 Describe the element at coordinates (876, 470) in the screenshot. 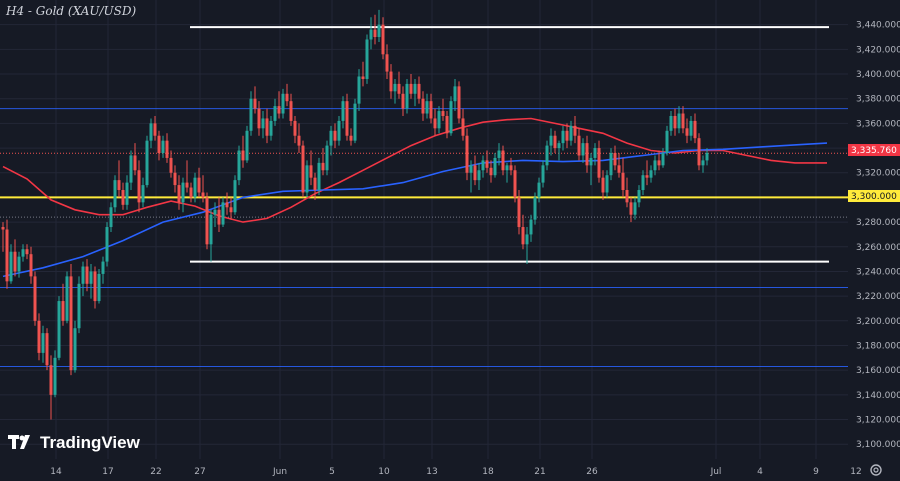

I see `settings-gear-icon` at that location.